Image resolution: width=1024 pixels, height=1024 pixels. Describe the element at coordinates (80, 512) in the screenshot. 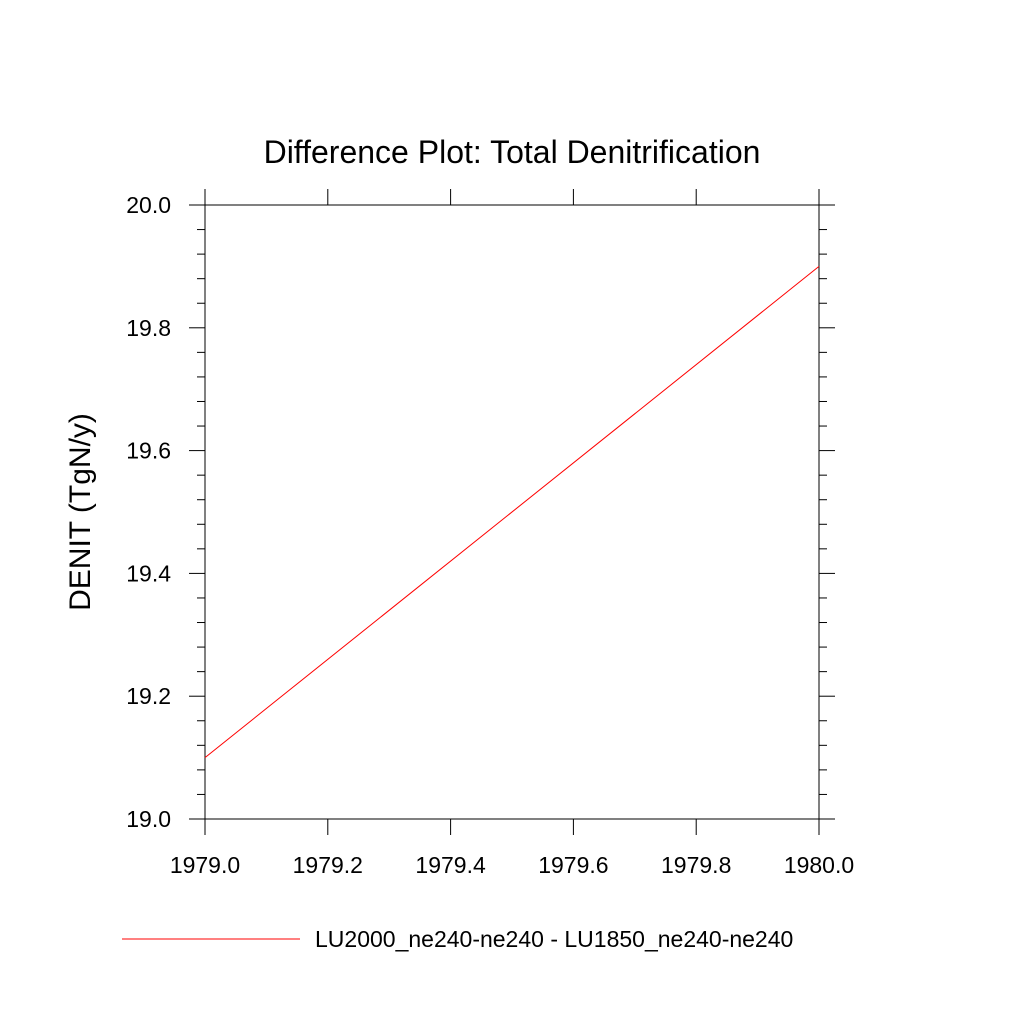

I see `y-axis-label: DENIT (TgN/y)` at that location.